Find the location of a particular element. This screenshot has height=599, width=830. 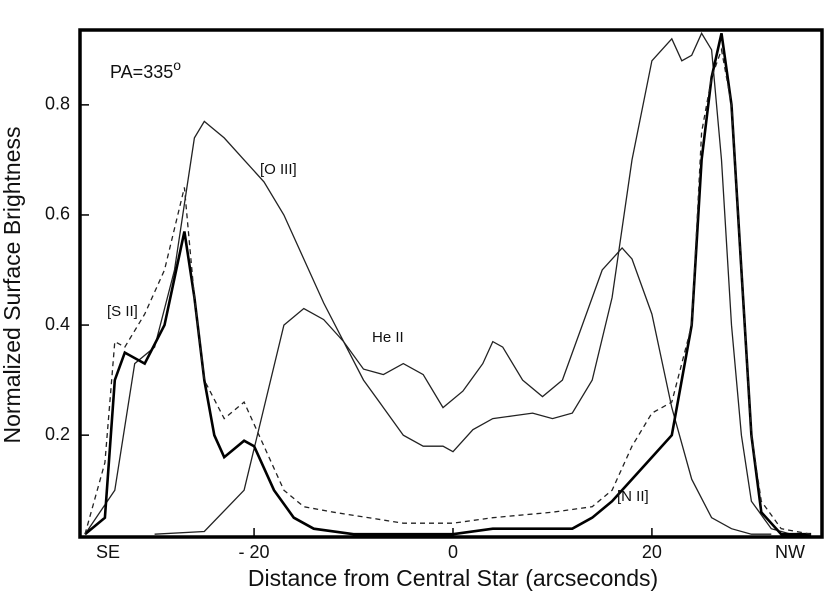

annotation-text: PA=335 is located at coordinates (141, 72).